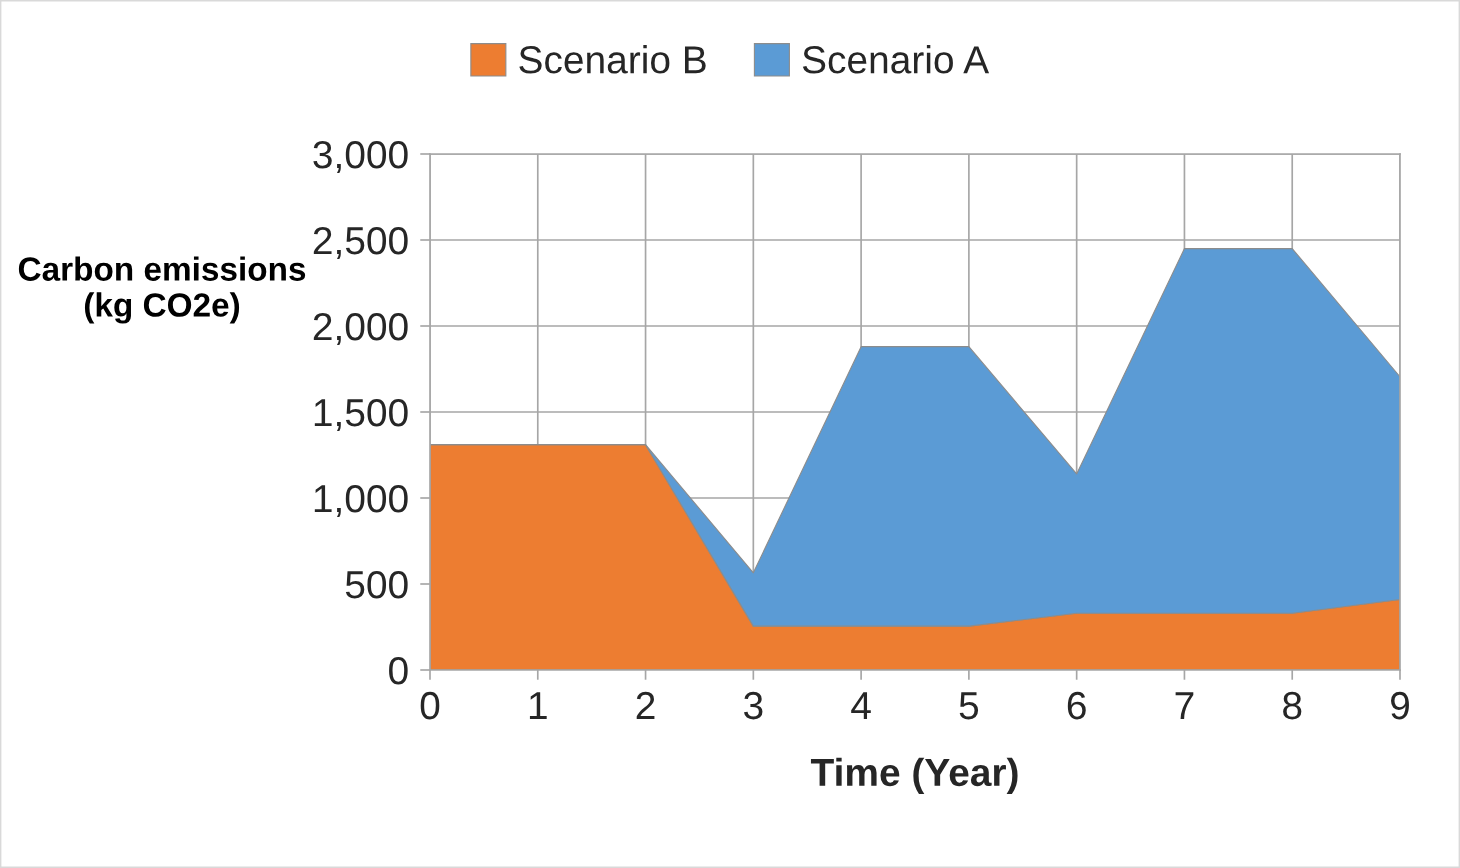 Image resolution: width=1460 pixels, height=868 pixels. I want to click on y-tick-label: 2,500, so click(360, 243).